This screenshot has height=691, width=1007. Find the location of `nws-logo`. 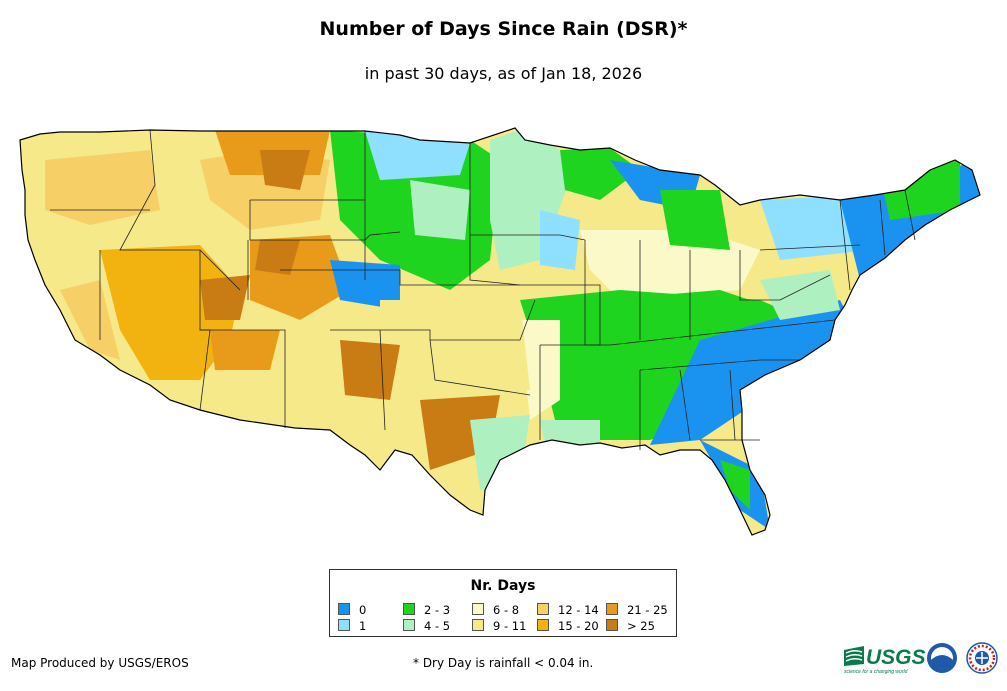

nws-logo is located at coordinates (982, 658).